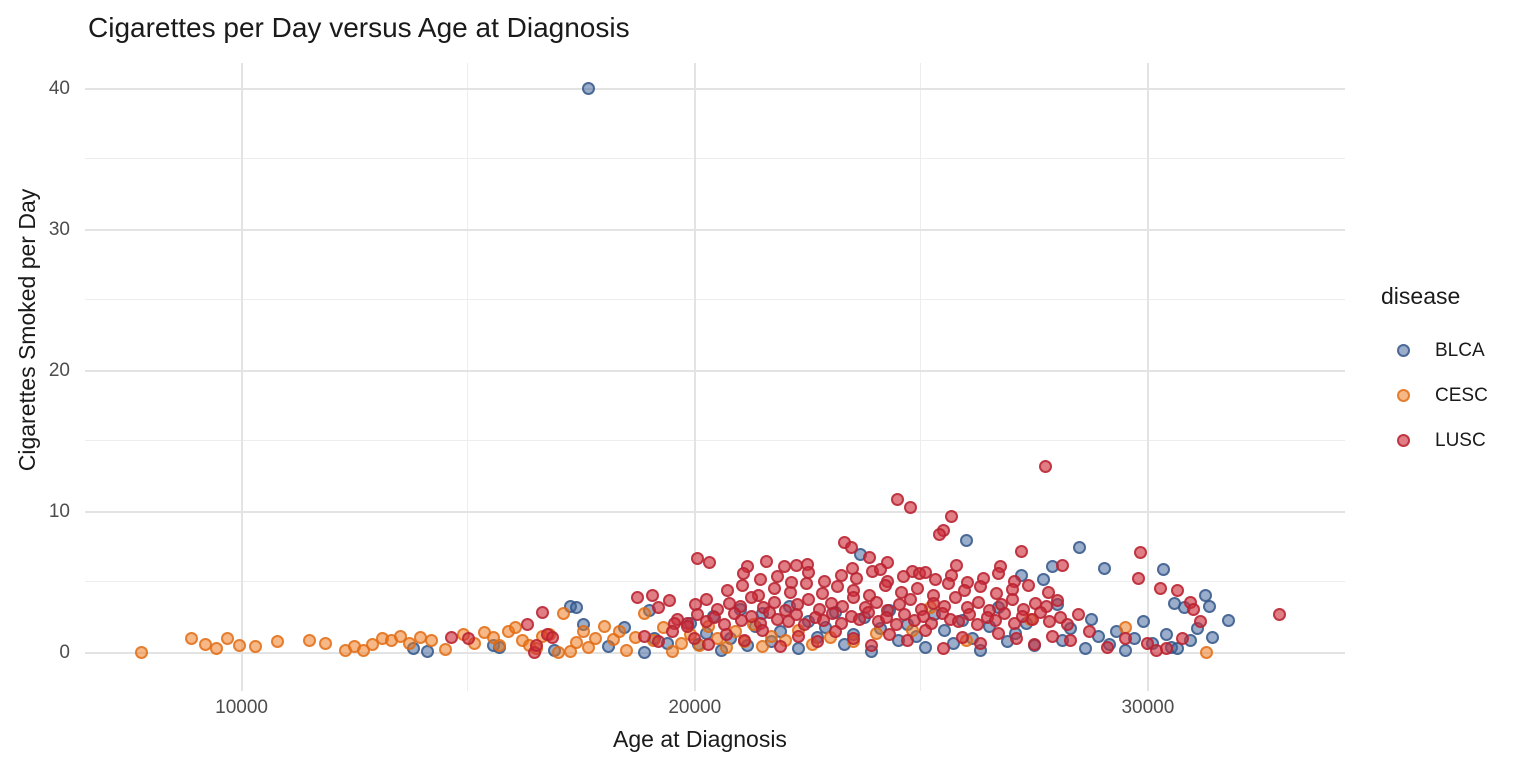  Describe the element at coordinates (1403, 350) in the screenshot. I see `blca-dot-icon` at that location.